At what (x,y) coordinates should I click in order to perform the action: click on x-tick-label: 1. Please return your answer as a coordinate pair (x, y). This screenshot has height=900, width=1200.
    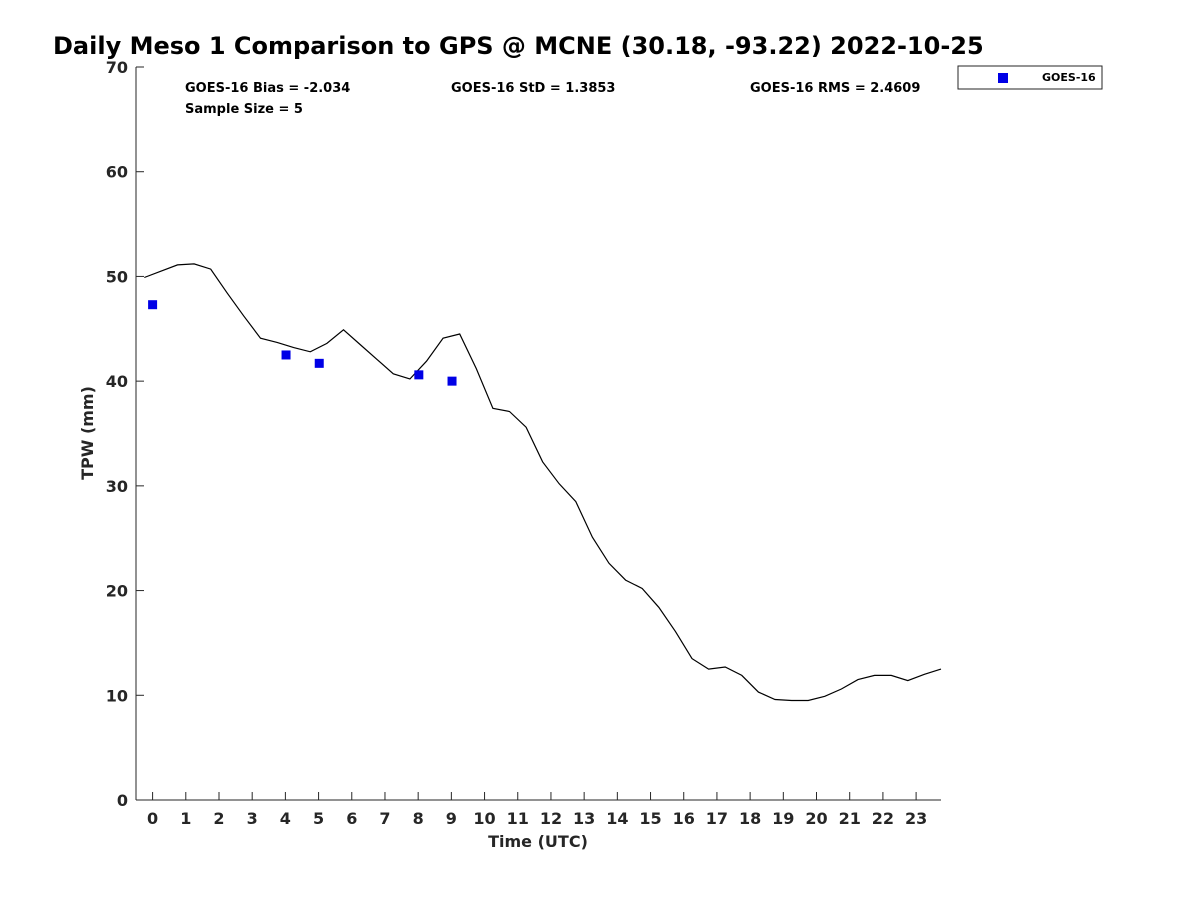
    Looking at the image, I should click on (185, 818).